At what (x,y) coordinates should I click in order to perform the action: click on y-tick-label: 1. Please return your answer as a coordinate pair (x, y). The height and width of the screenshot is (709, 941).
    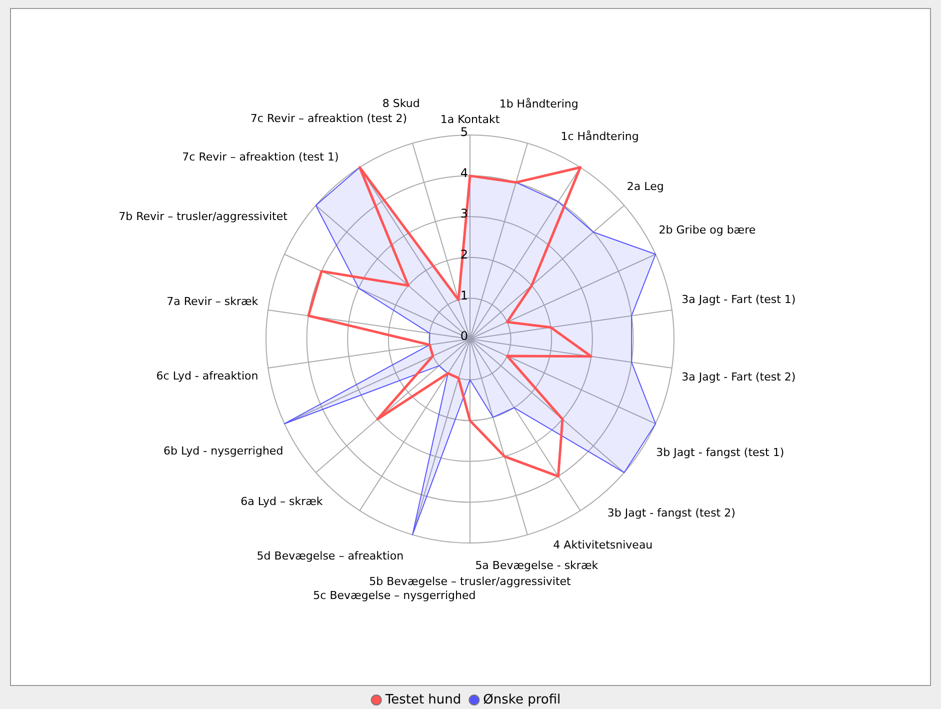
    Looking at the image, I should click on (464, 295).